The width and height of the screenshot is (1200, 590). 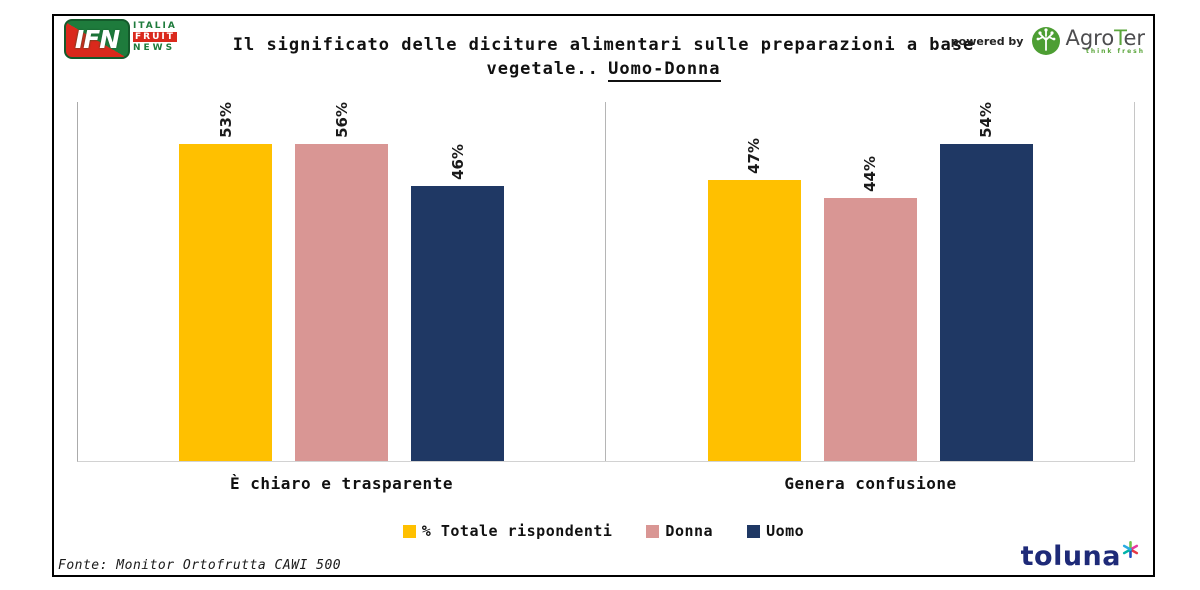 What do you see at coordinates (225, 120) in the screenshot?
I see `bar-value-label: 53%` at bounding box center [225, 120].